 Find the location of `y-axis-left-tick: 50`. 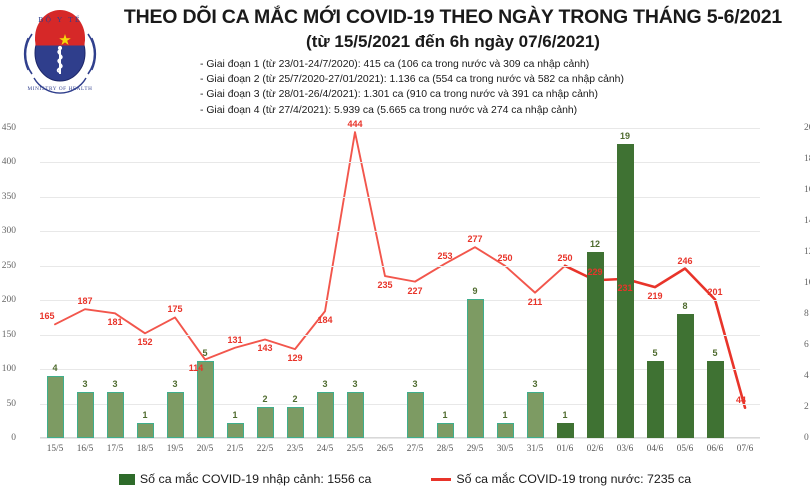

y-axis-left-tick: 50 is located at coordinates (11, 403).